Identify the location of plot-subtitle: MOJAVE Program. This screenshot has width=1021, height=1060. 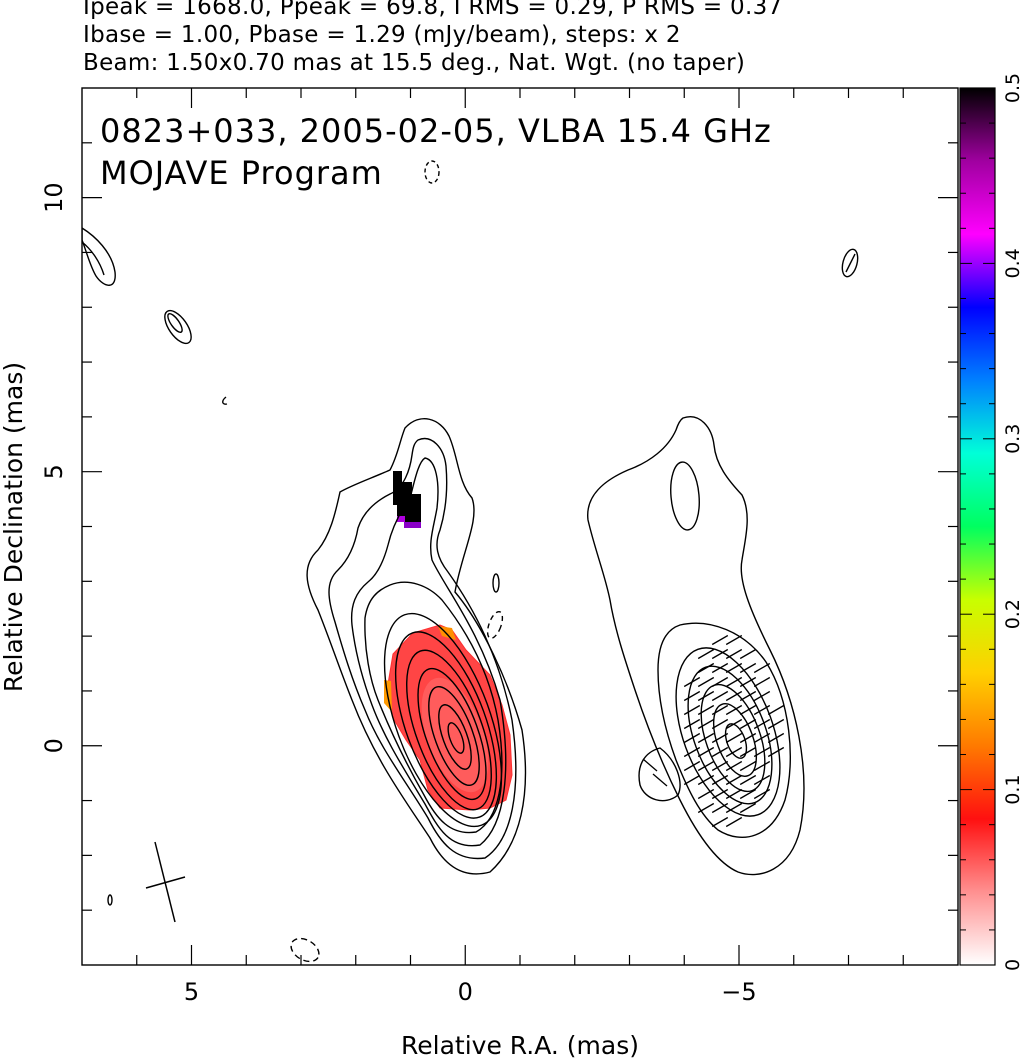
(241, 173).